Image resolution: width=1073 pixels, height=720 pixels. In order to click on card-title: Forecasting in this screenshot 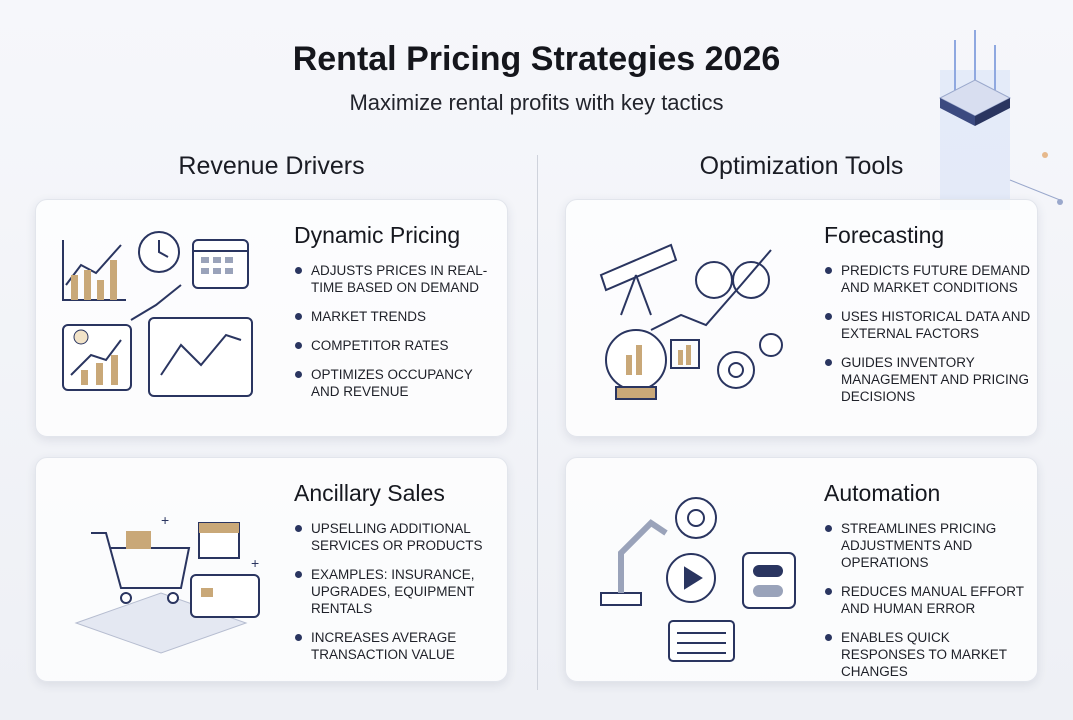, I will do `click(884, 235)`.